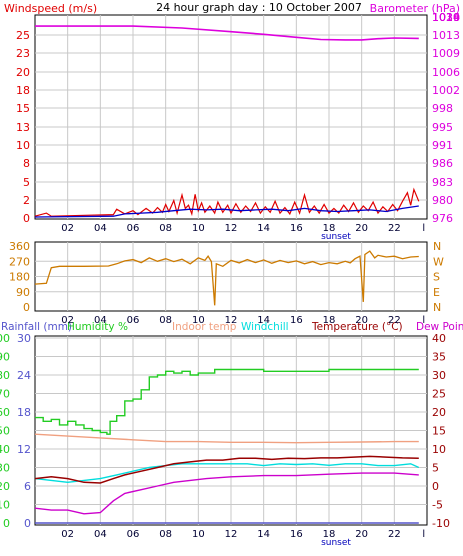 This screenshot has width=463, height=556. I want to click on temperature-tick-label: 10, so click(439, 449).